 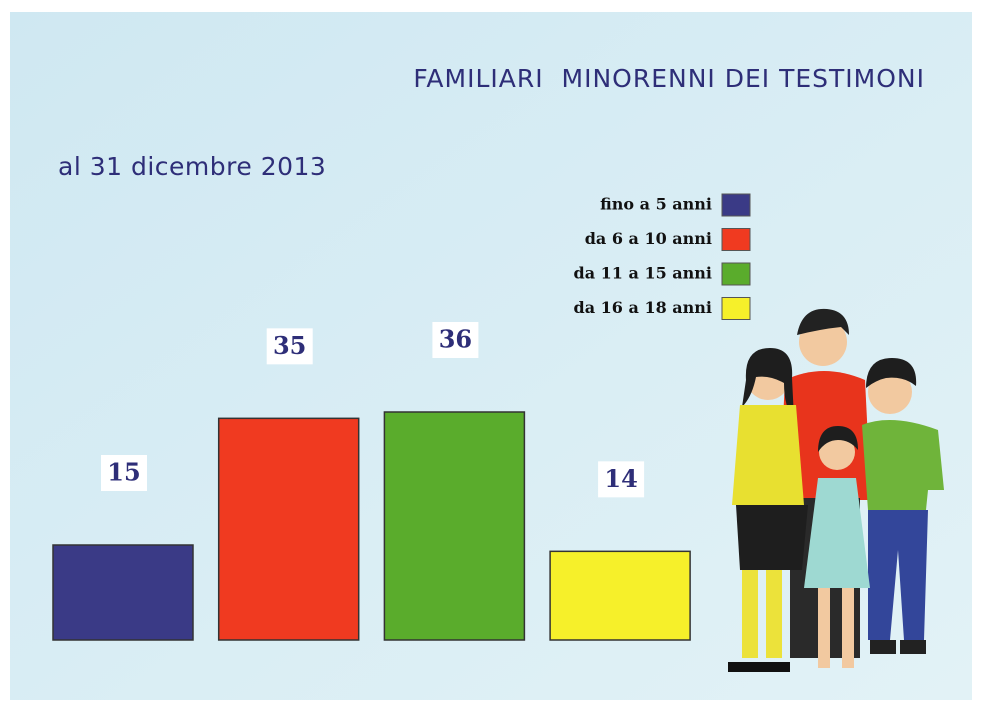 I want to click on value-label: 14, so click(x=620, y=478).